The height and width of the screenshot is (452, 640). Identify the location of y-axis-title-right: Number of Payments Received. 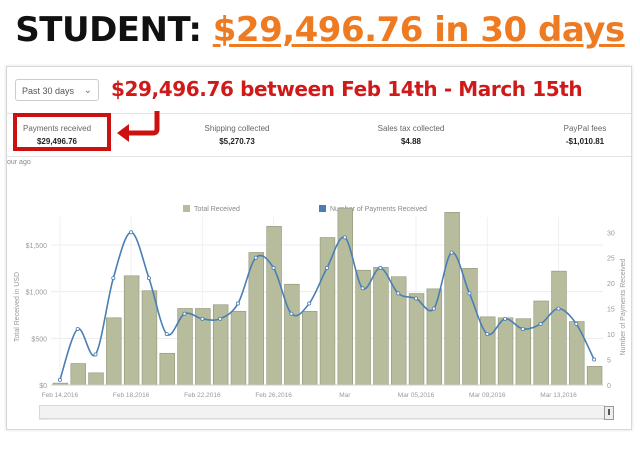
(623, 306).